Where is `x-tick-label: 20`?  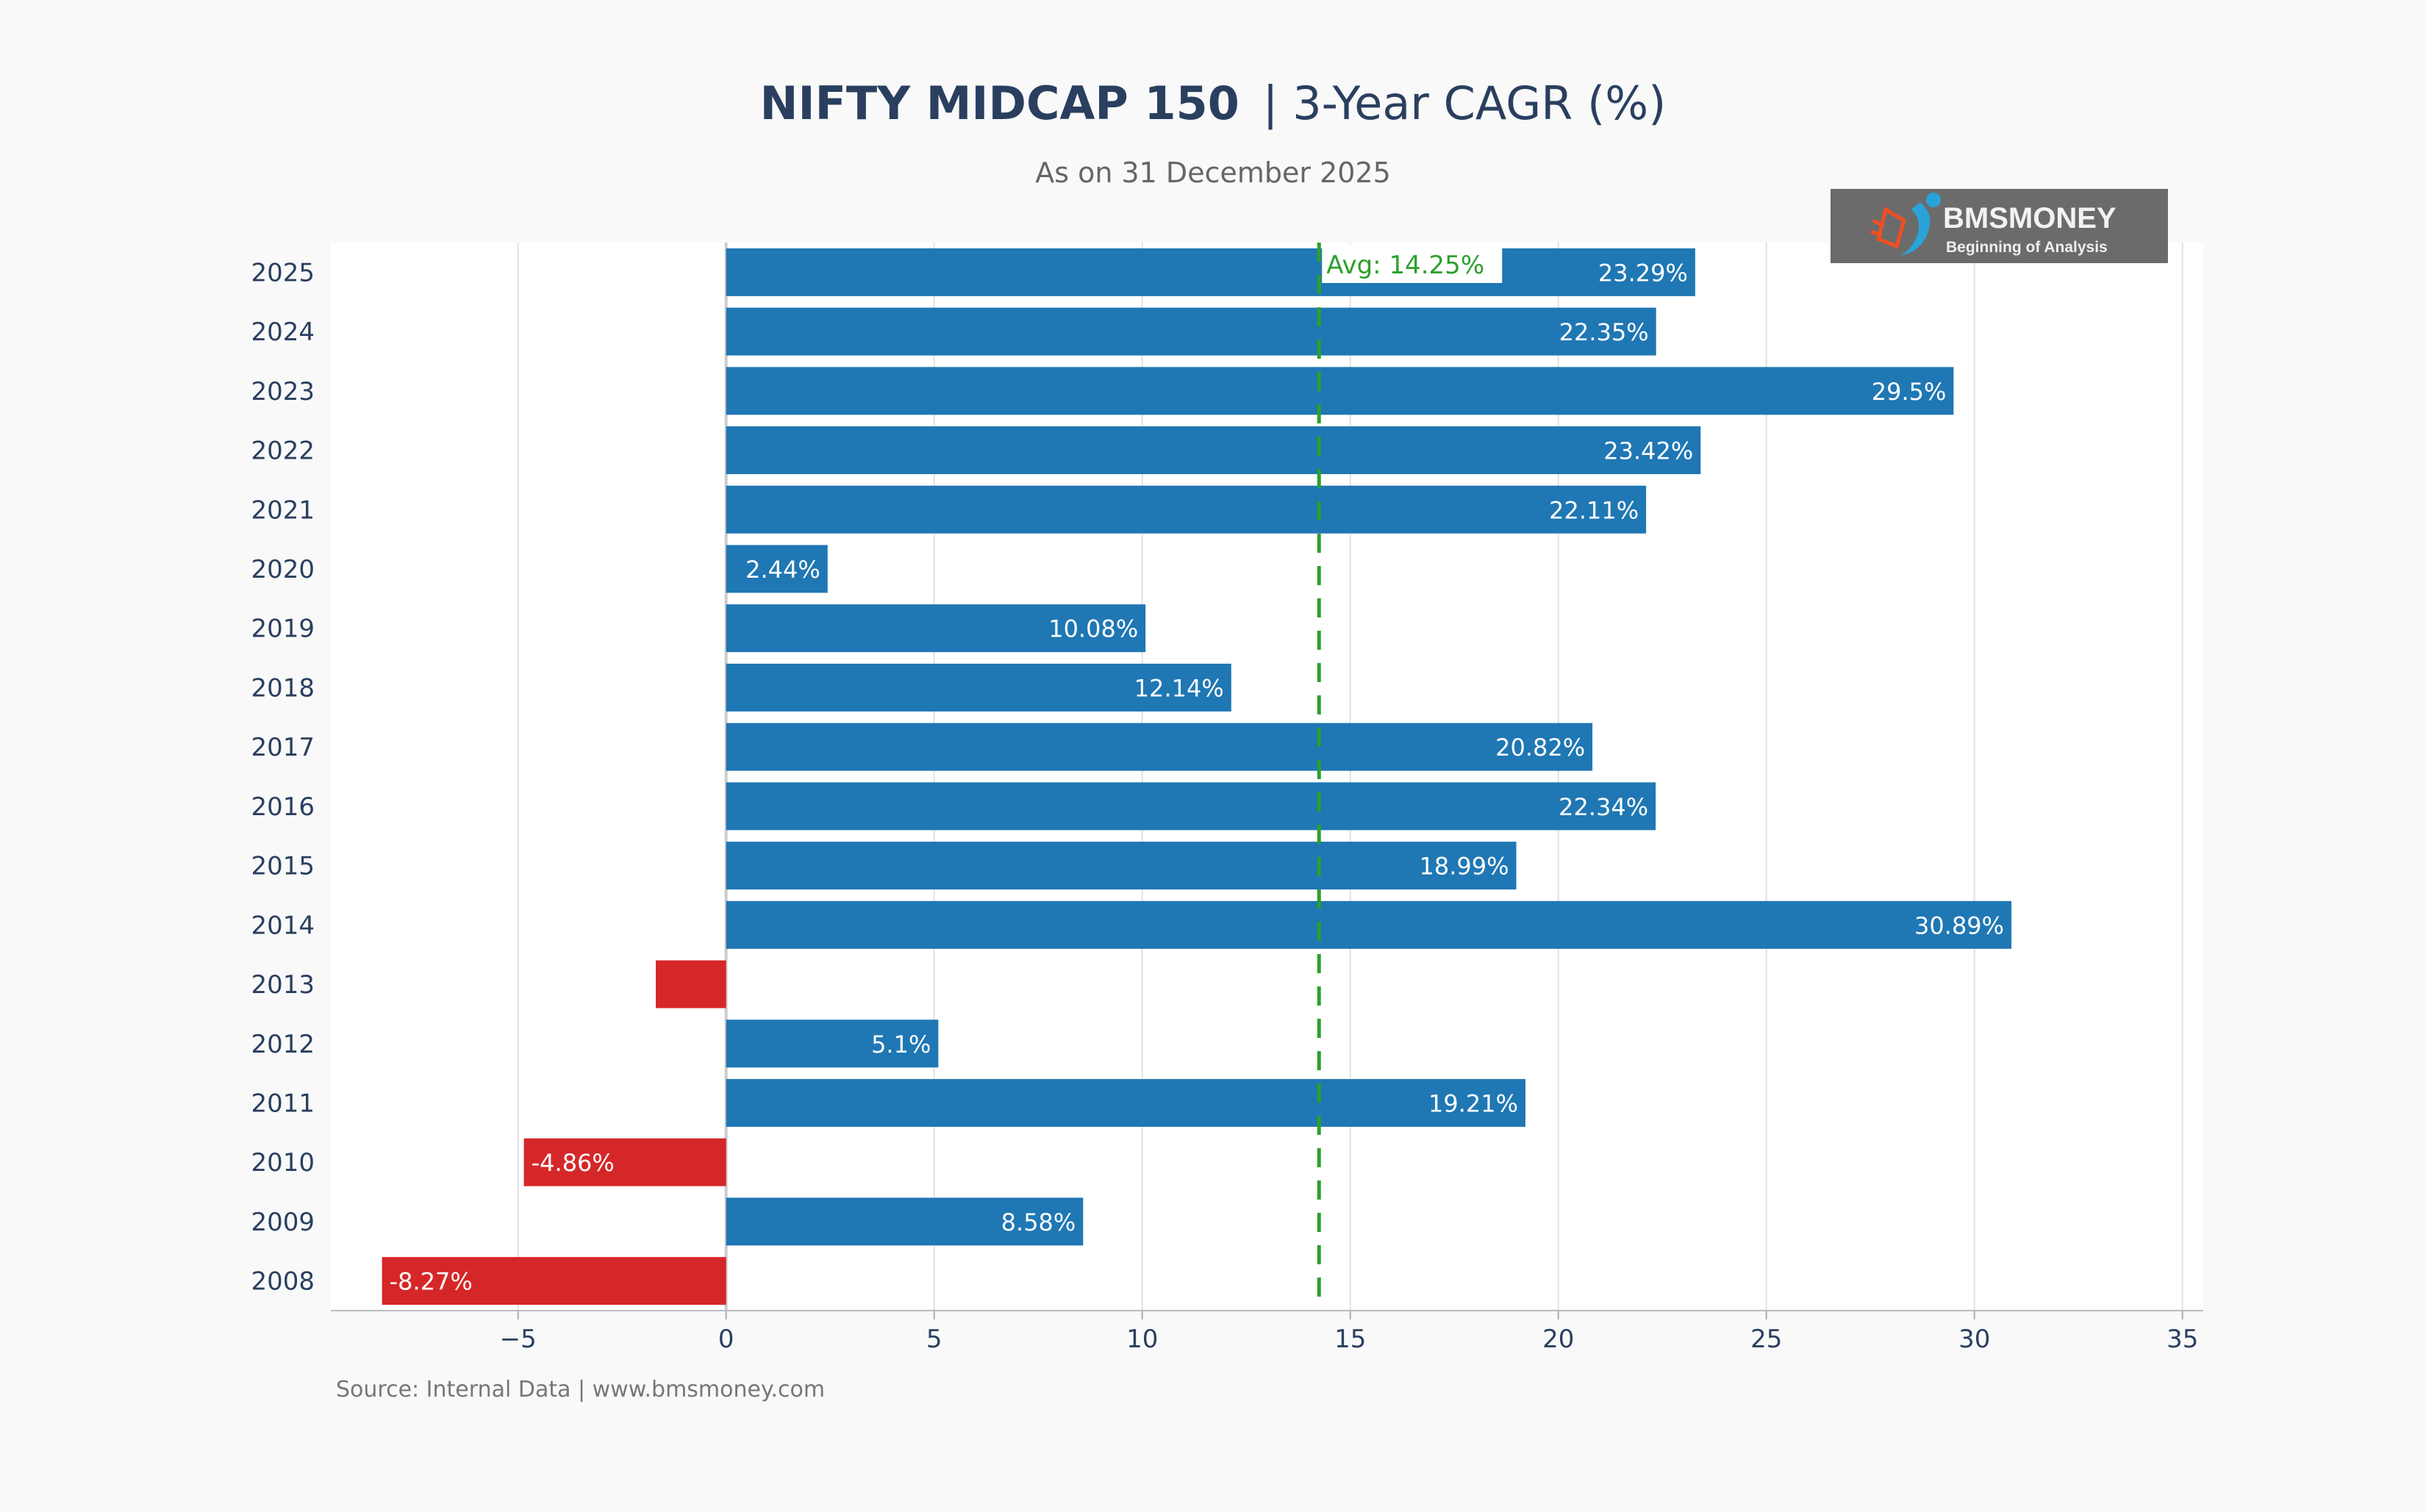
x-tick-label: 20 is located at coordinates (1558, 1339).